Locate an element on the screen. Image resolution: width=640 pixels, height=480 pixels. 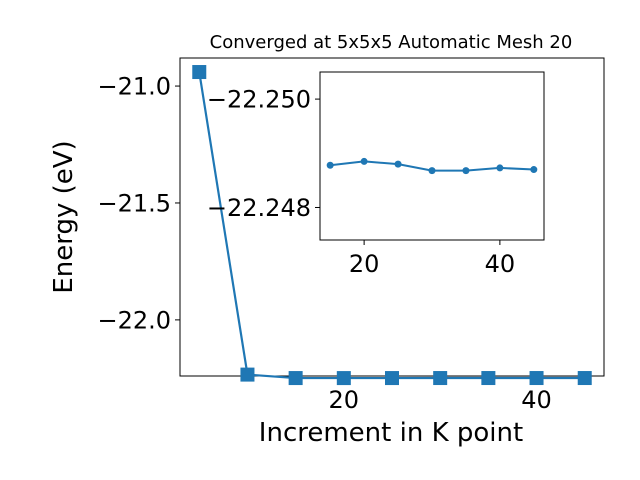
main-y-tick-label: −21.0 is located at coordinates (134, 87).